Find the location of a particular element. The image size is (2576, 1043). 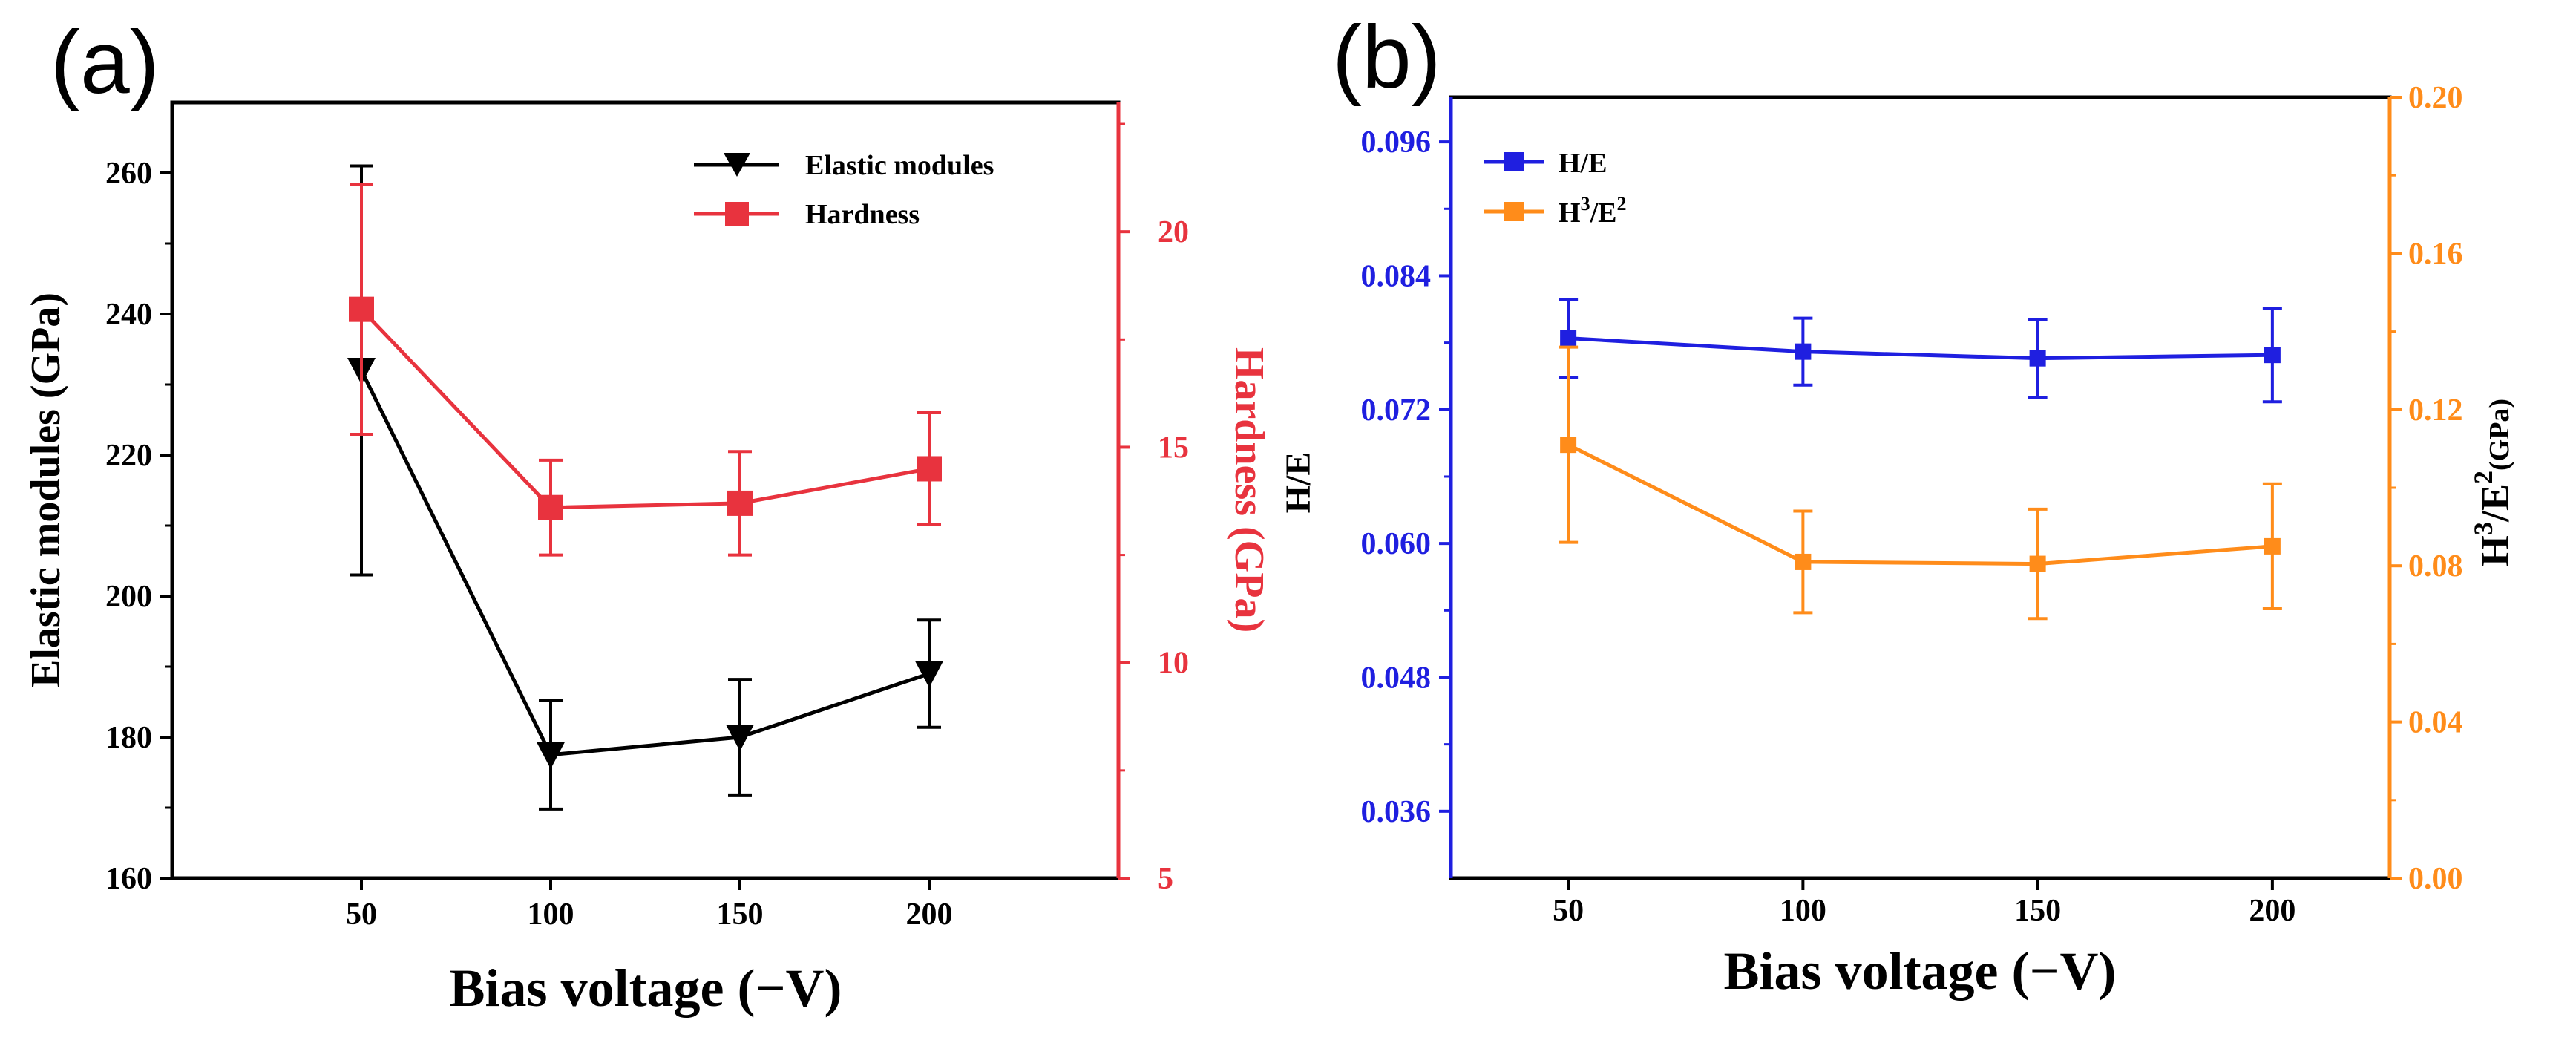

right-y-tick-label: 0.00 is located at coordinates (2435, 879).